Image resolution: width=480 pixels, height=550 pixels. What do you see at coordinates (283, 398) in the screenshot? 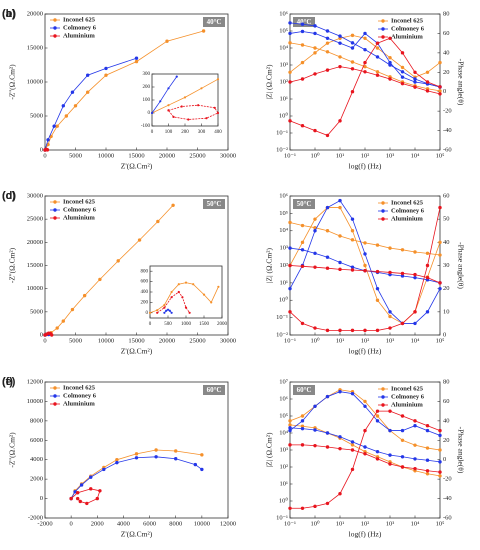
I see `y-tick-label: 10⁶` at bounding box center [283, 398].